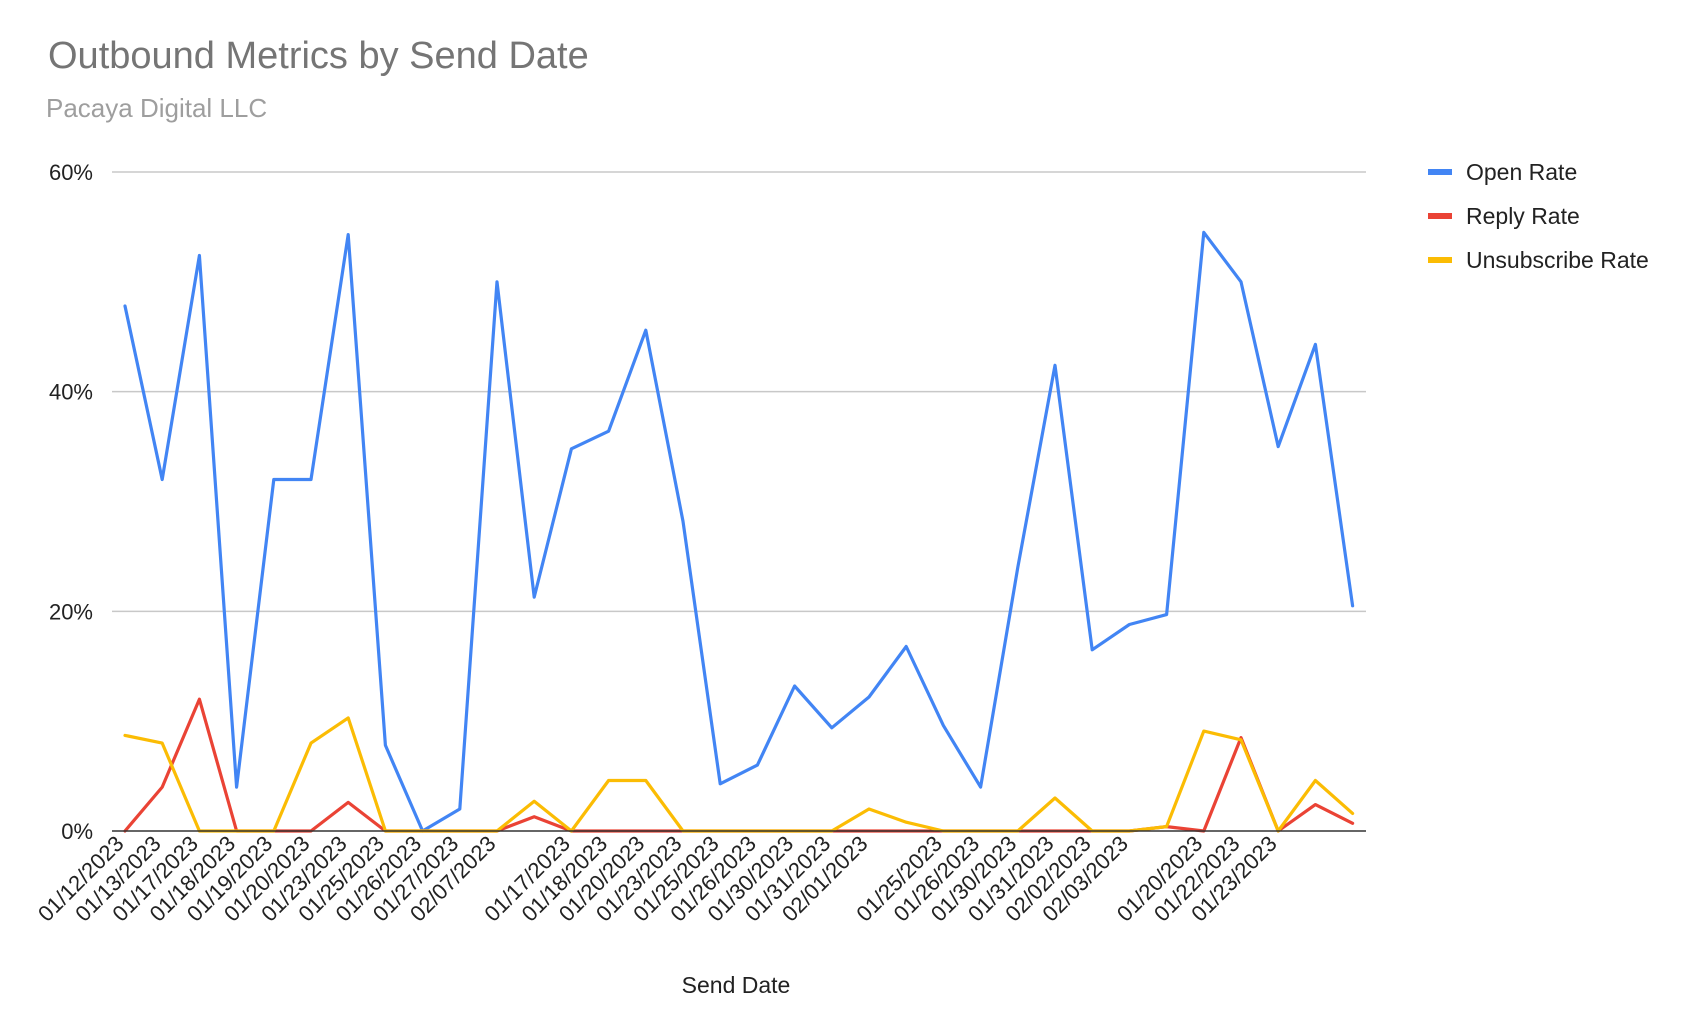  I want to click on legend-label: Open Rate, so click(1521, 172).